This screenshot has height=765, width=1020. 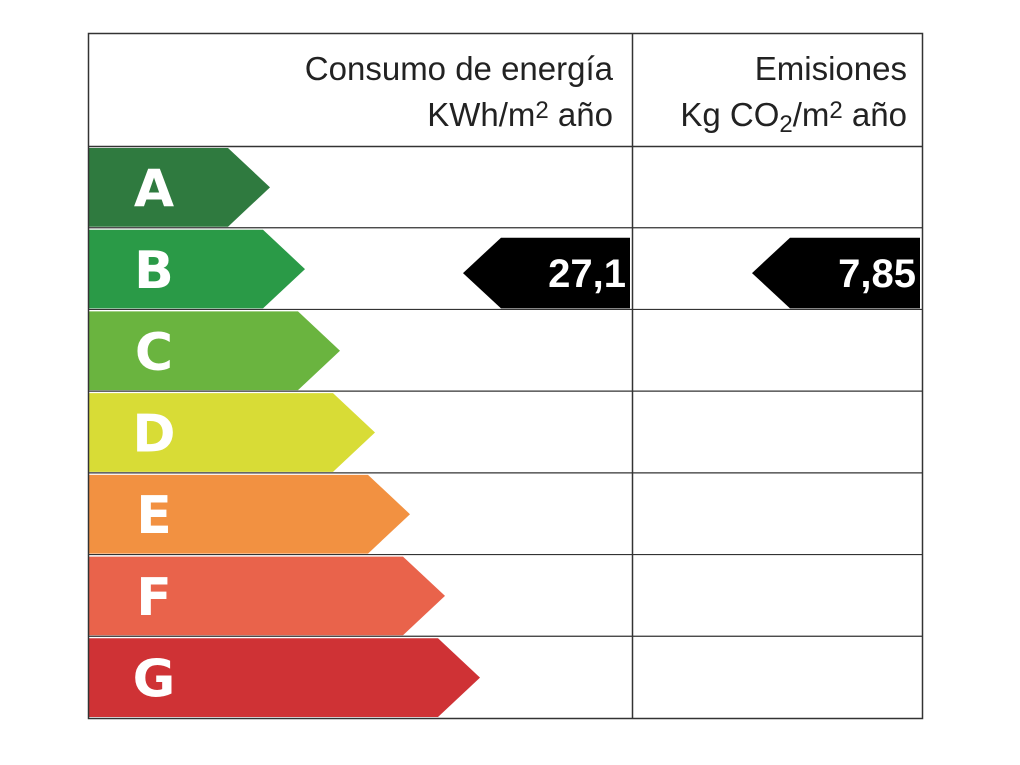 I want to click on emissions-title: Emisiones, so click(x=831, y=68).